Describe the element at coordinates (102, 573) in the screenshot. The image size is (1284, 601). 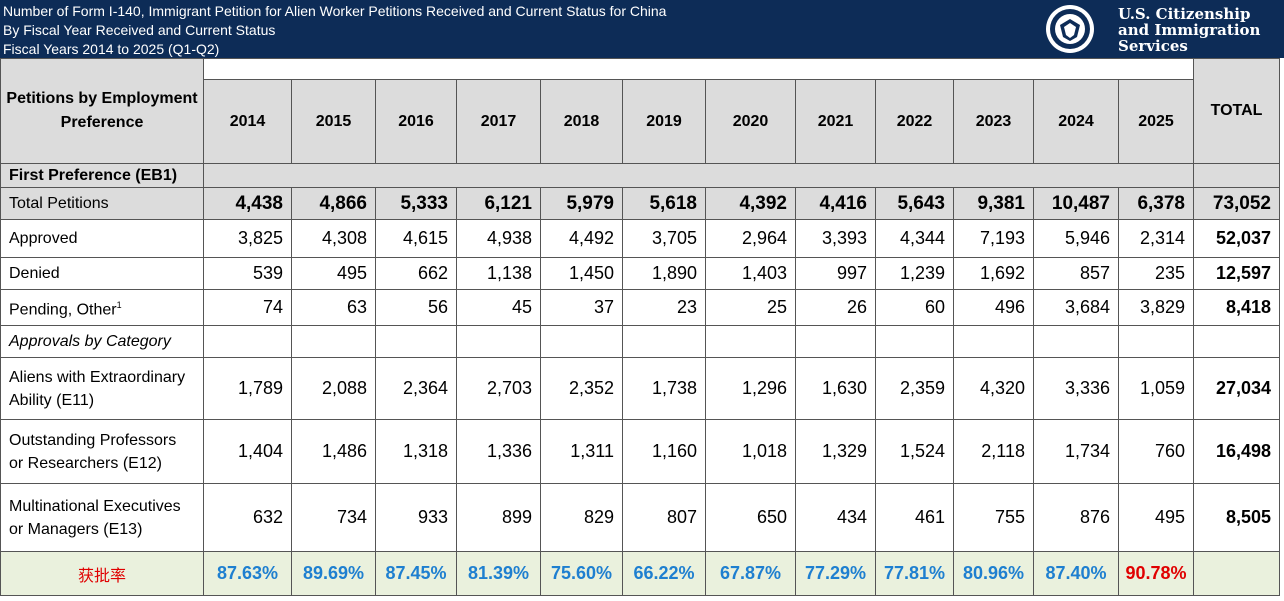
I see `approval-rate-label: 获批率` at that location.